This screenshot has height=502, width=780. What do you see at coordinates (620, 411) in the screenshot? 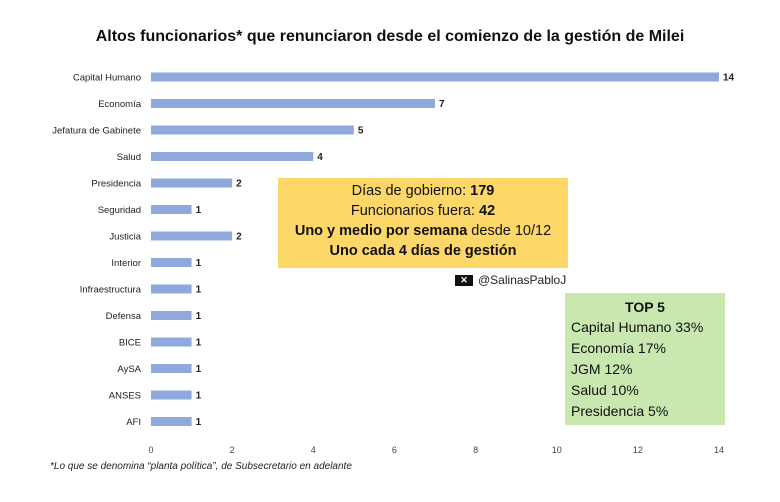
I see `top5-item: Presidencia 5%` at bounding box center [620, 411].